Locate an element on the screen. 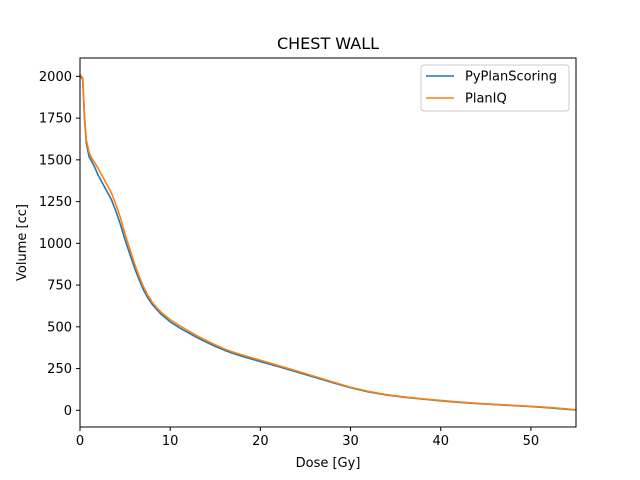 The height and width of the screenshot is (480, 640). x-tick-label: 40 is located at coordinates (440, 441).